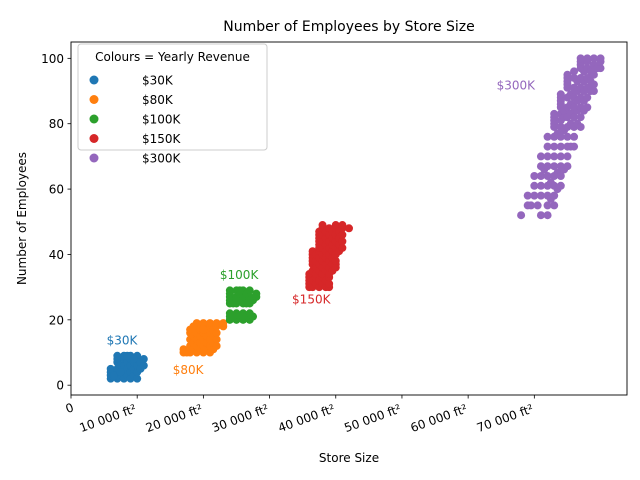  Describe the element at coordinates (56, 190) in the screenshot. I see `y-tick-label: 60` at that location.